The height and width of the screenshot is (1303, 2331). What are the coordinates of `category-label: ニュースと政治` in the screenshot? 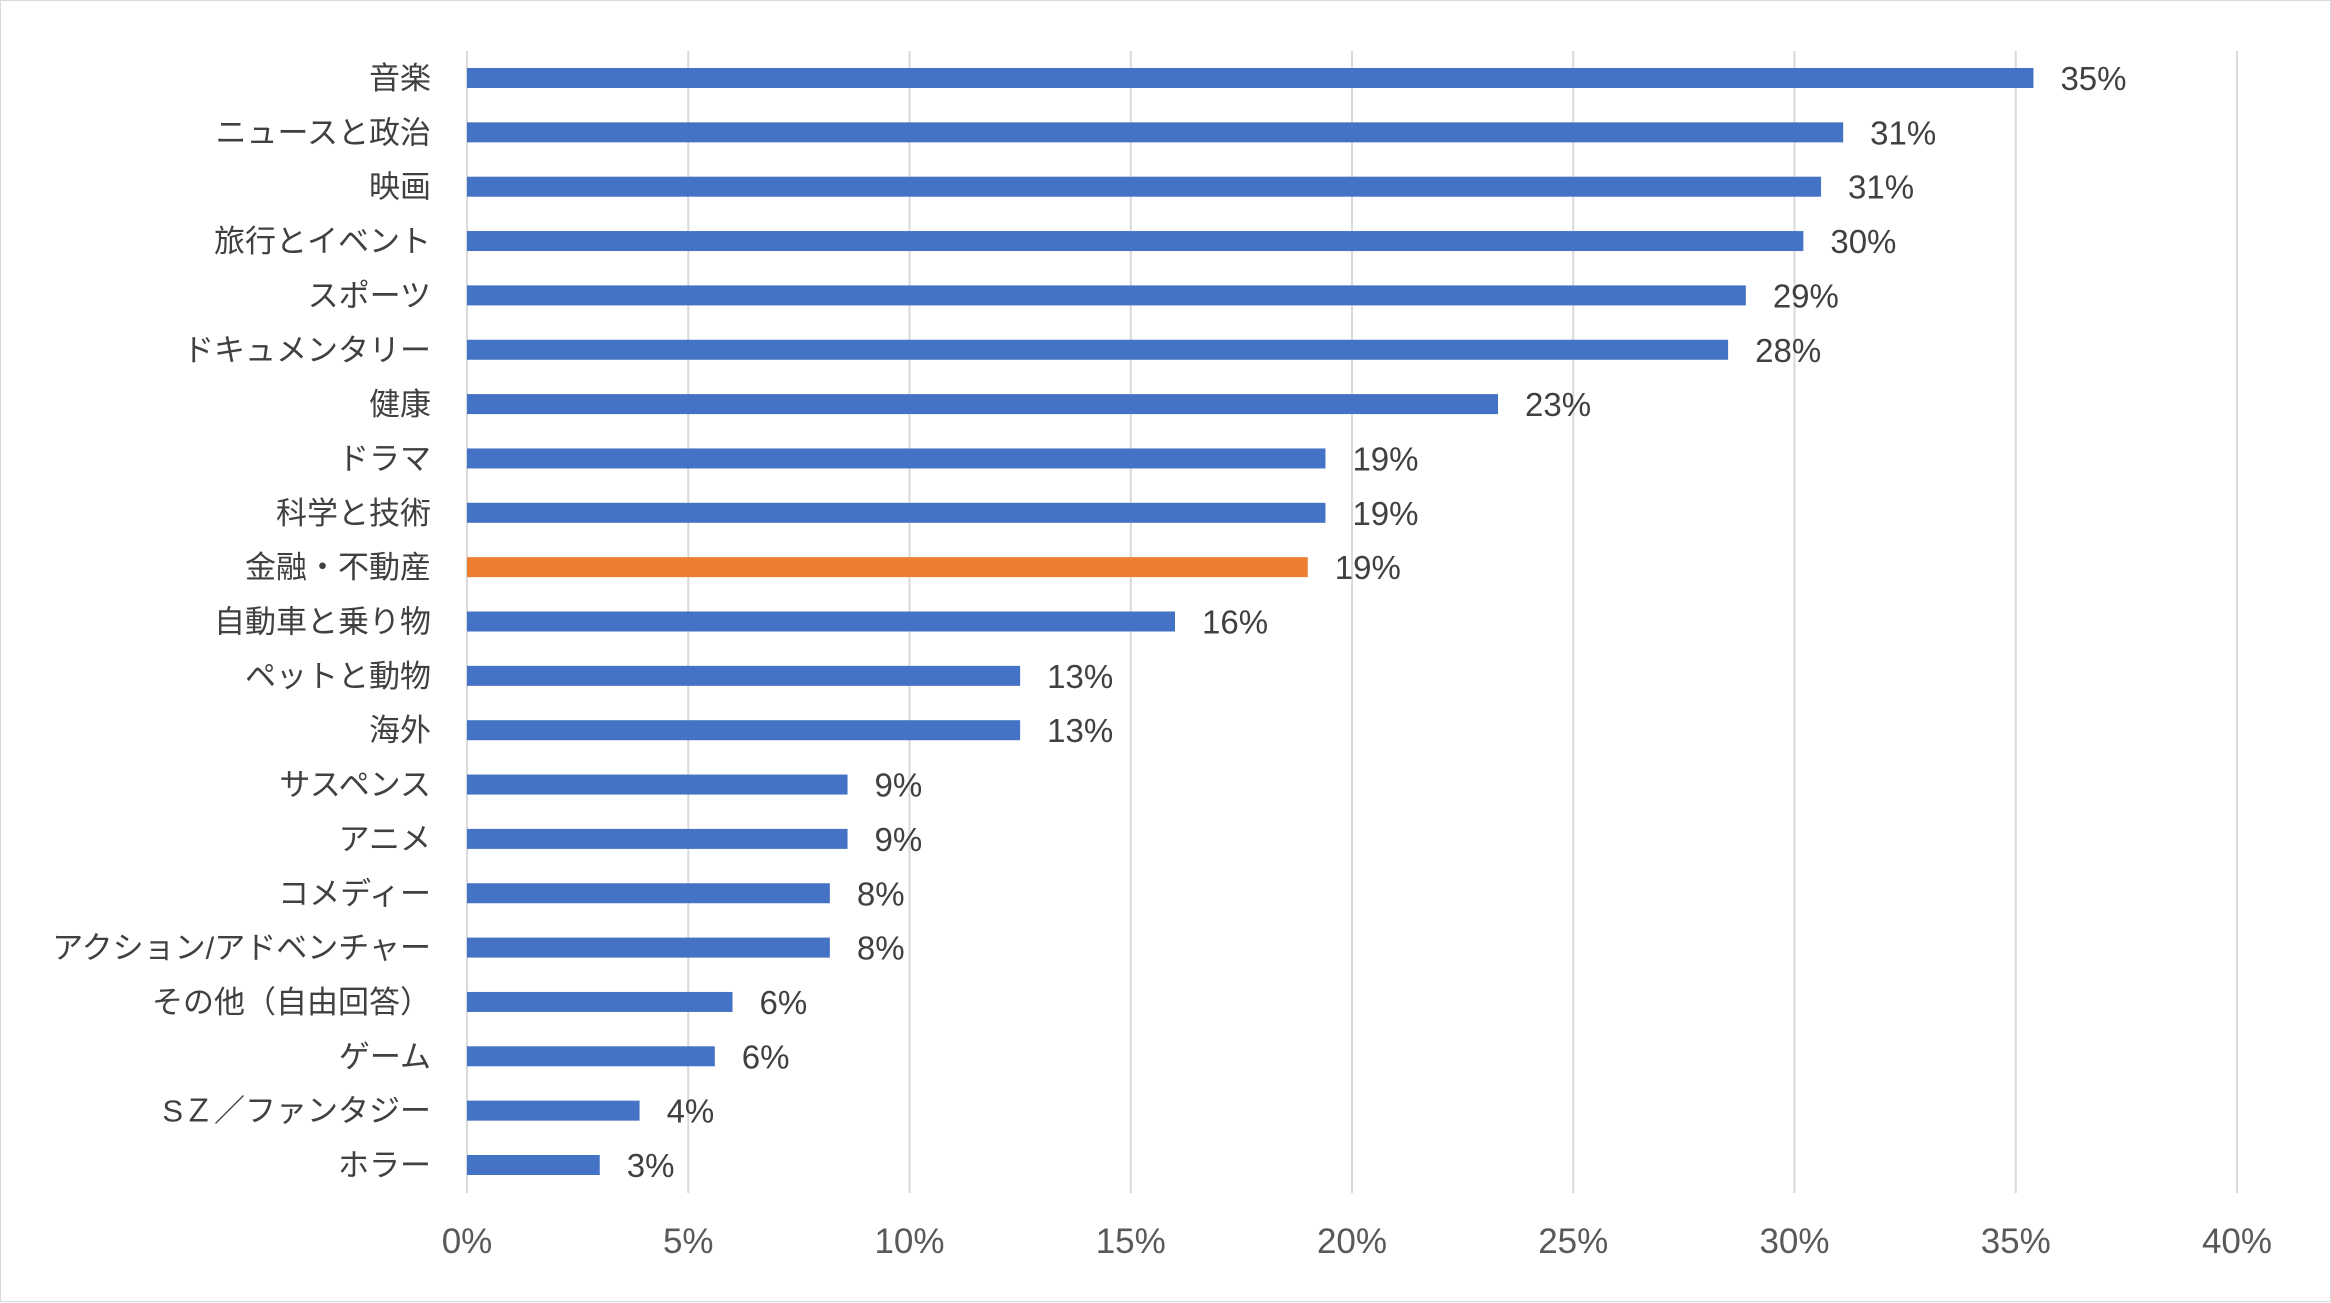 It's located at (323, 132).